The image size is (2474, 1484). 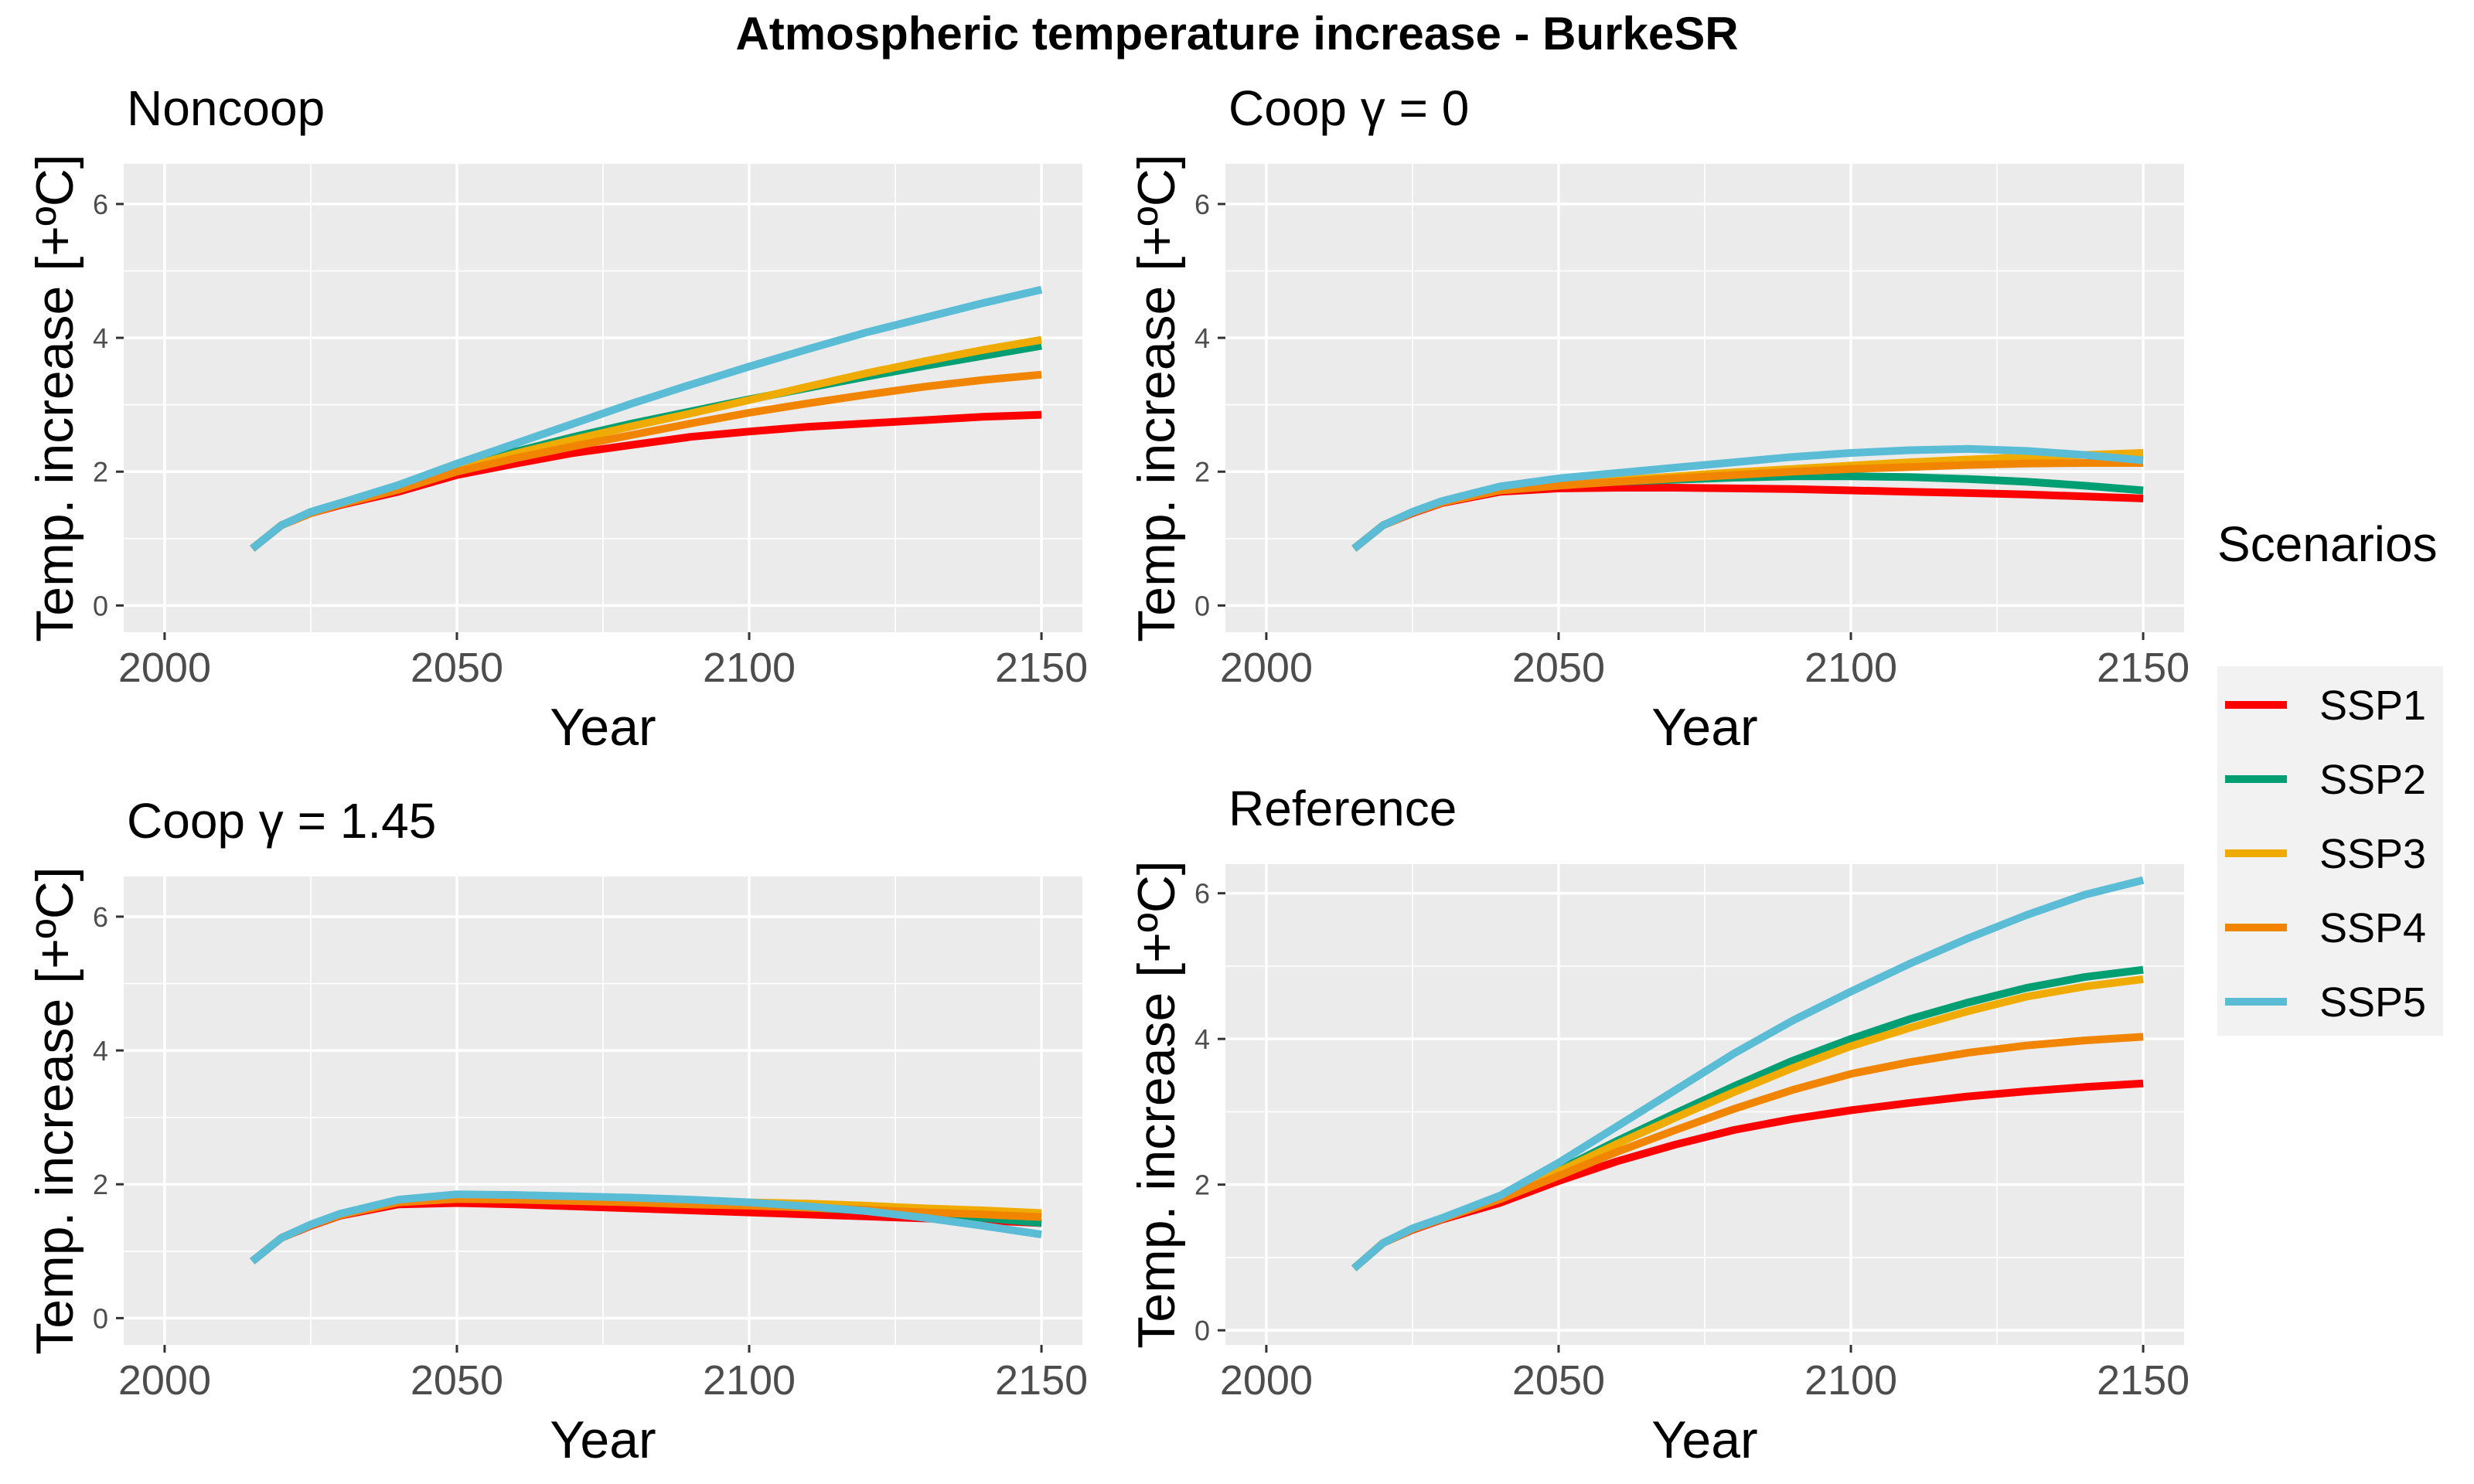 What do you see at coordinates (1342, 808) in the screenshot?
I see `panel-title: Reference` at bounding box center [1342, 808].